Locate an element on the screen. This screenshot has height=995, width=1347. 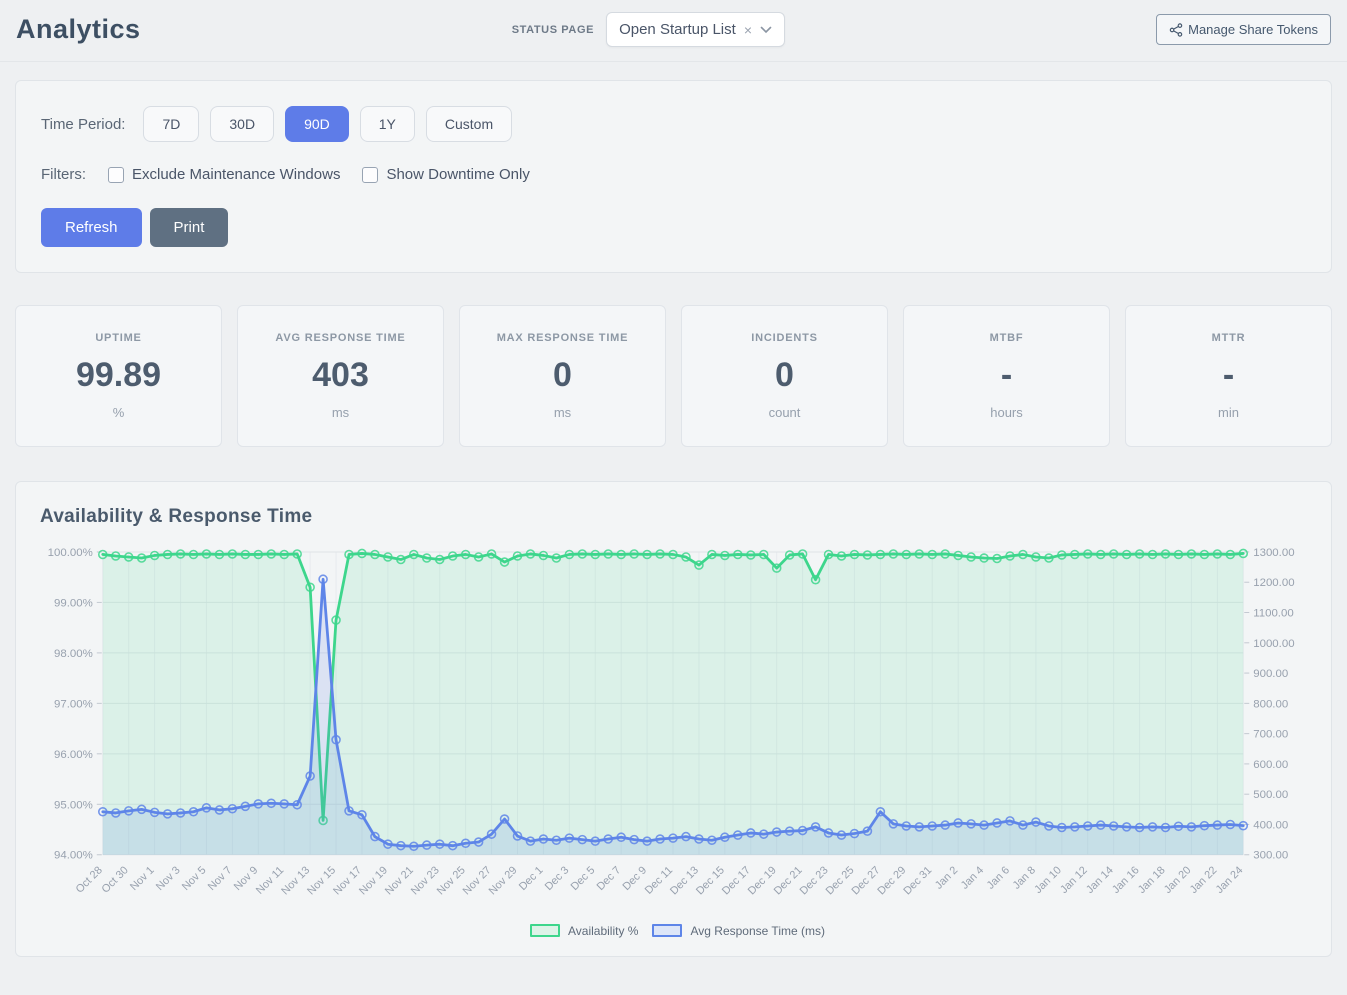
mtbf-value: - is located at coordinates (1006, 375).